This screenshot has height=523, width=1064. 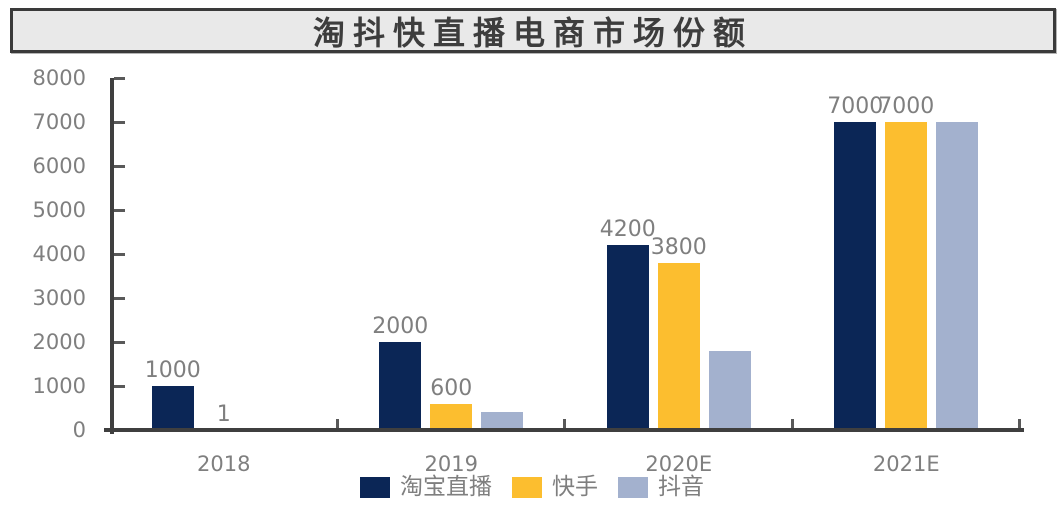 What do you see at coordinates (855, 276) in the screenshot?
I see `bar-taobao-live-2021E` at bounding box center [855, 276].